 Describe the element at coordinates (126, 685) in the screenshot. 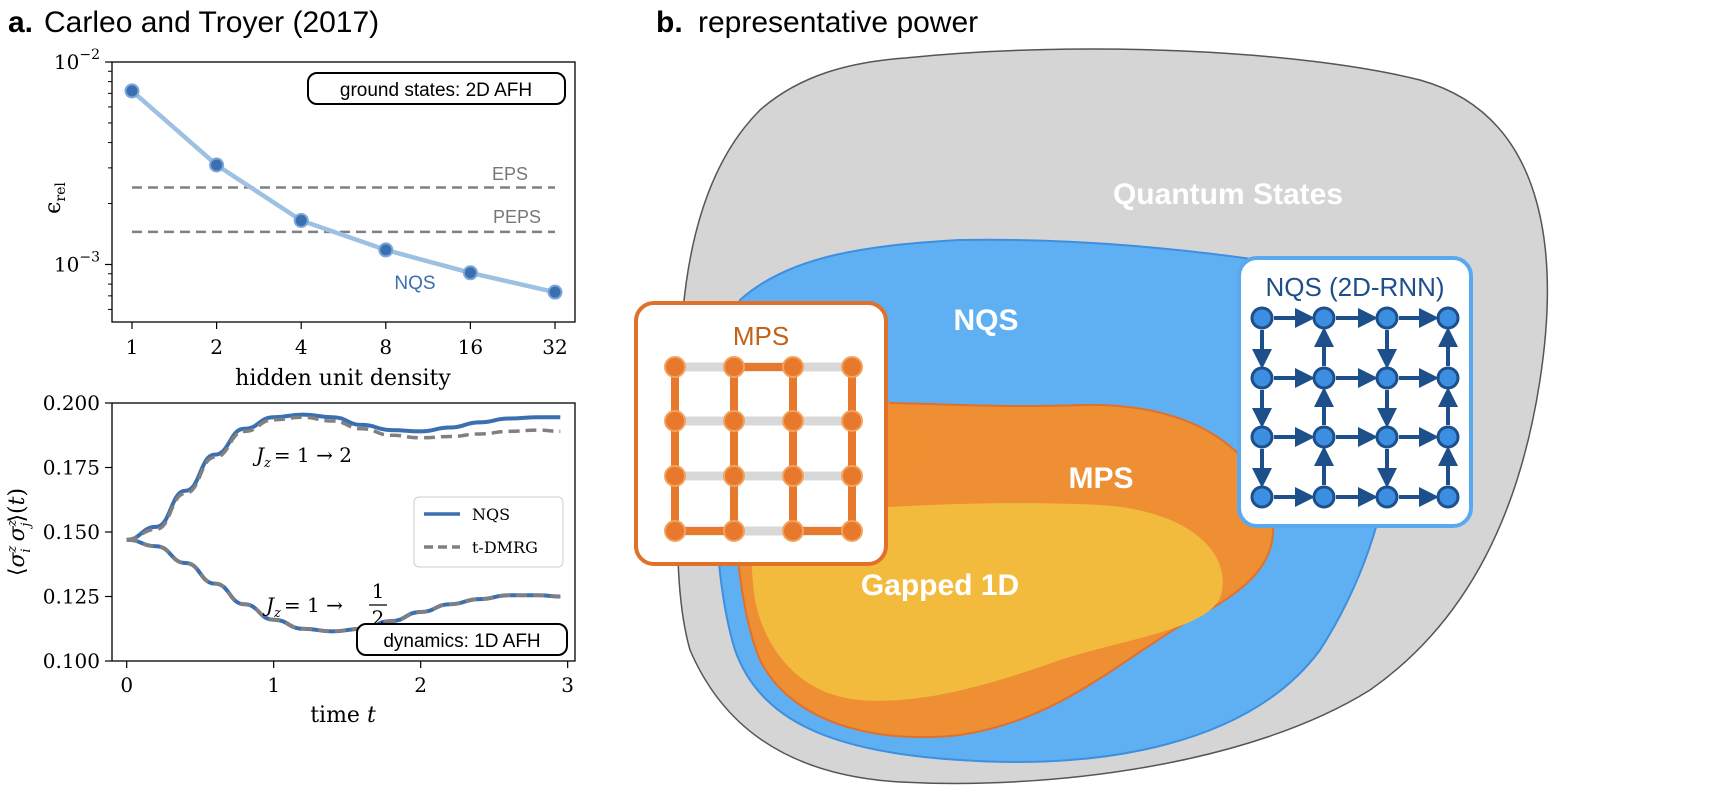

I see `x-tick-label-0: 0` at that location.